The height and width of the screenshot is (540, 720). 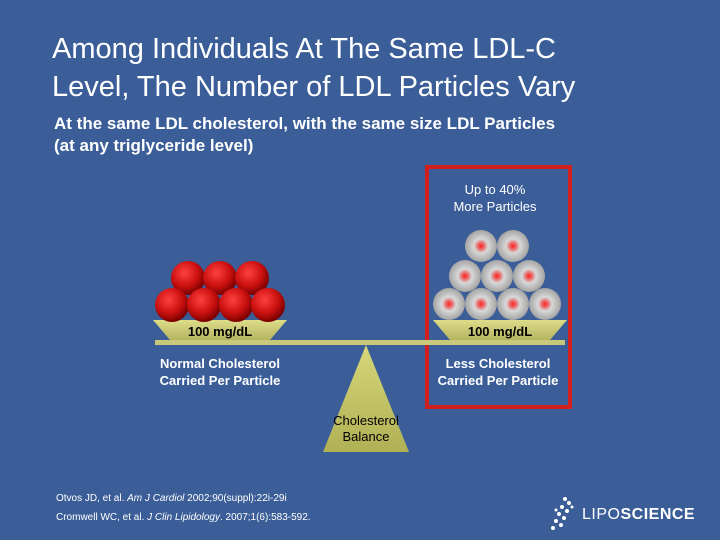 I want to click on left-pan, so click(x=220, y=330).